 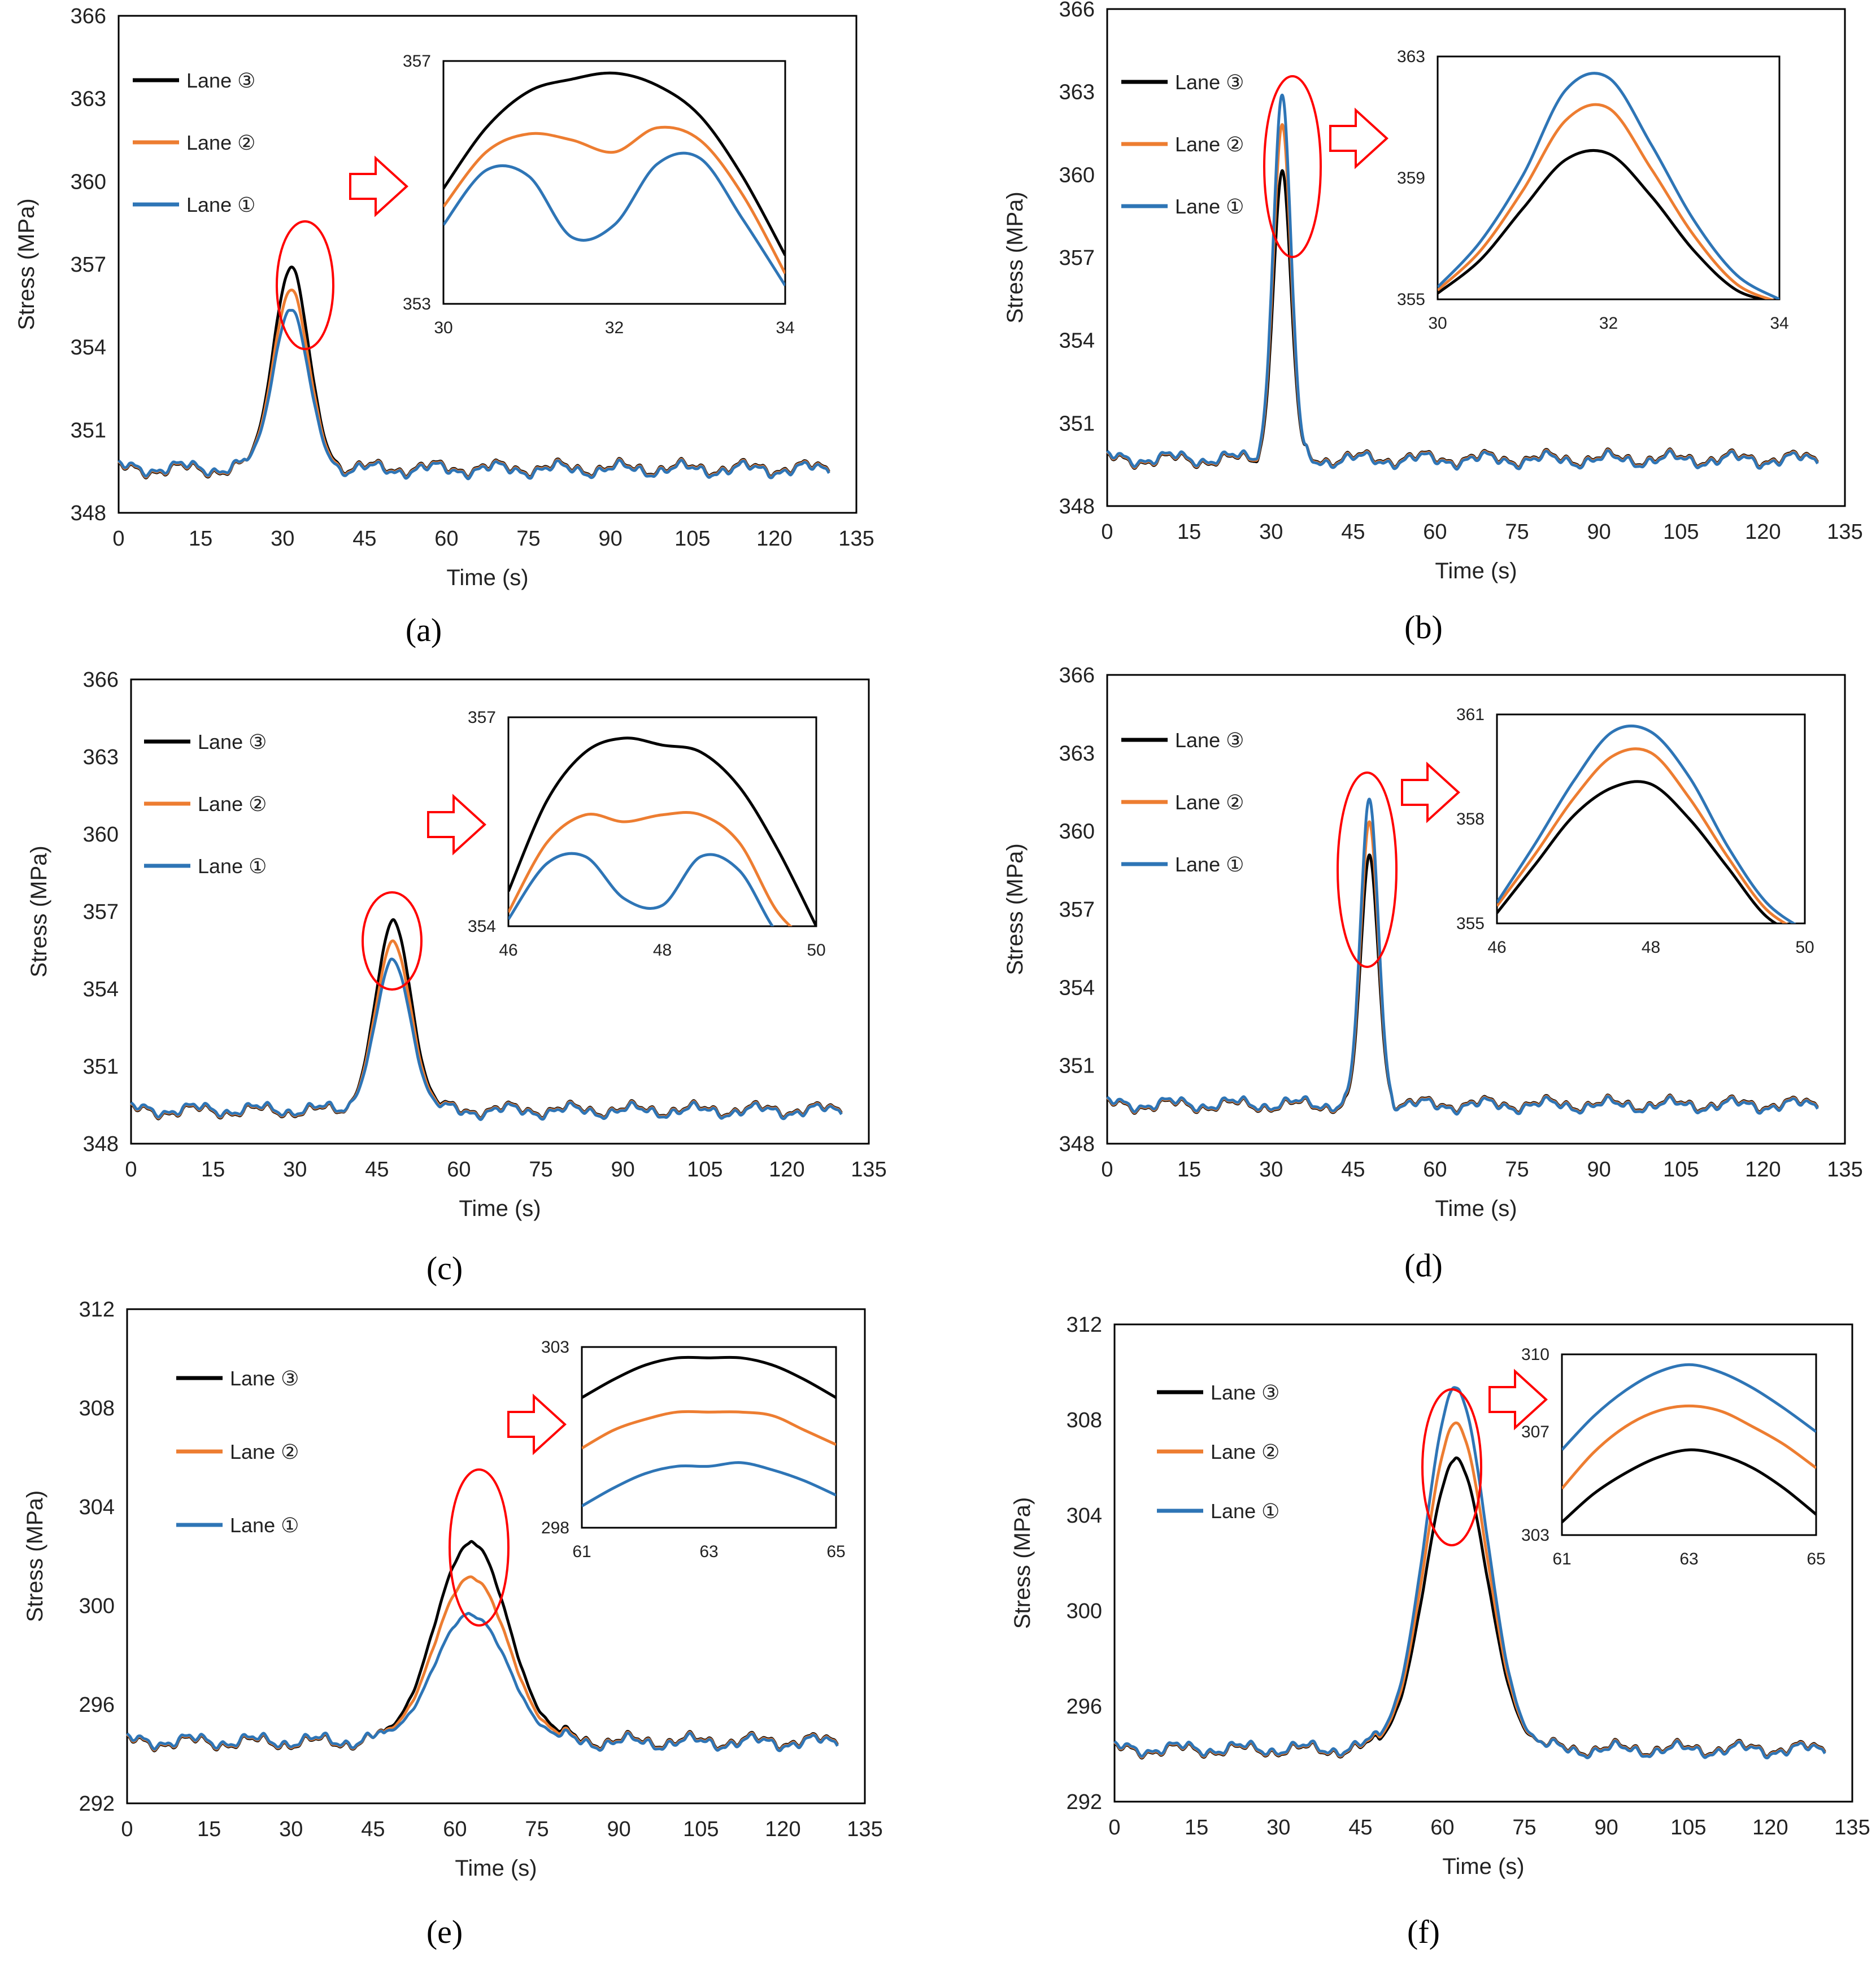 What do you see at coordinates (1535, 1535) in the screenshot?
I see `inset-y-tick-label: 303` at bounding box center [1535, 1535].